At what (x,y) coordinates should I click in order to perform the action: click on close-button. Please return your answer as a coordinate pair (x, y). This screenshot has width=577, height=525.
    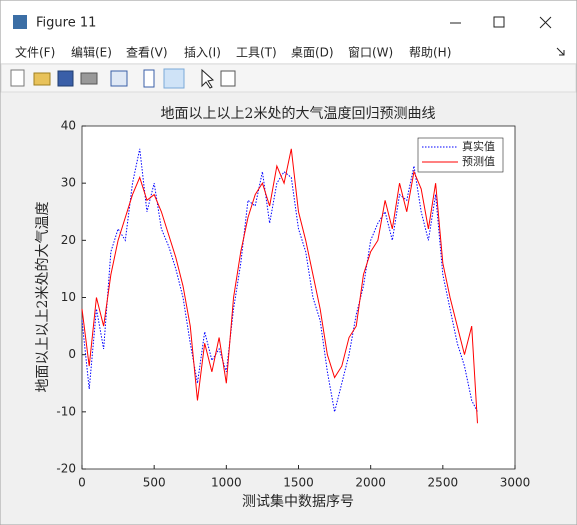
    Looking at the image, I should click on (545, 22).